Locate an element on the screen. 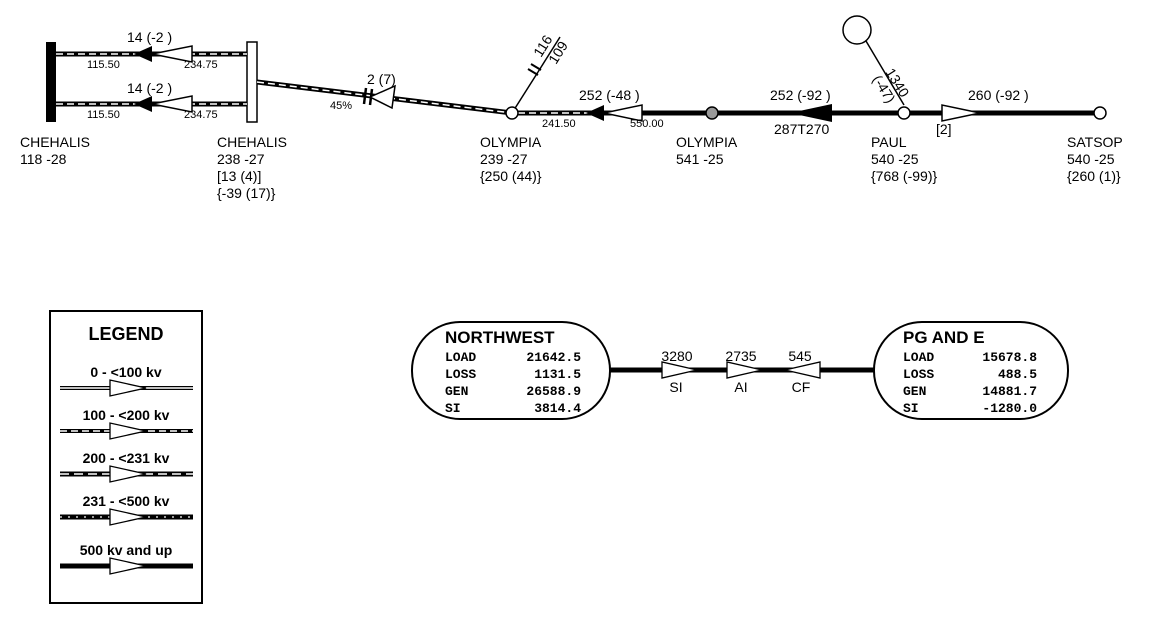 The image size is (1172, 632). shunt-device: 116 109 is located at coordinates (541, 73).